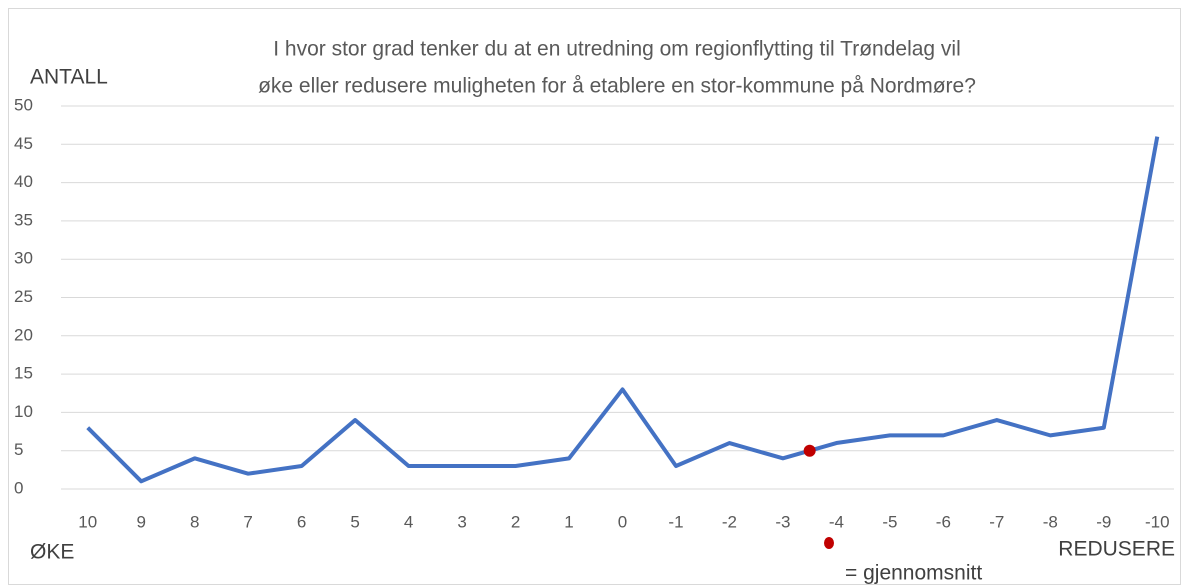 This screenshot has width=1189, height=586. Describe the element at coordinates (1050, 521) in the screenshot. I see `x-tick-label: -8` at that location.